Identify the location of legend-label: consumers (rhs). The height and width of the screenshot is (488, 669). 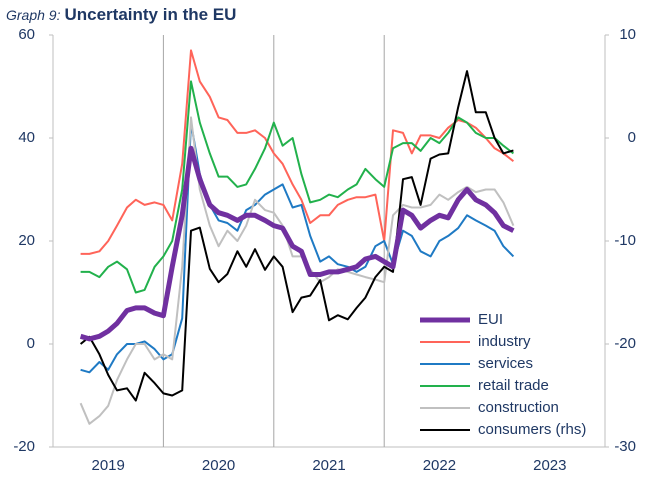
(532, 429).